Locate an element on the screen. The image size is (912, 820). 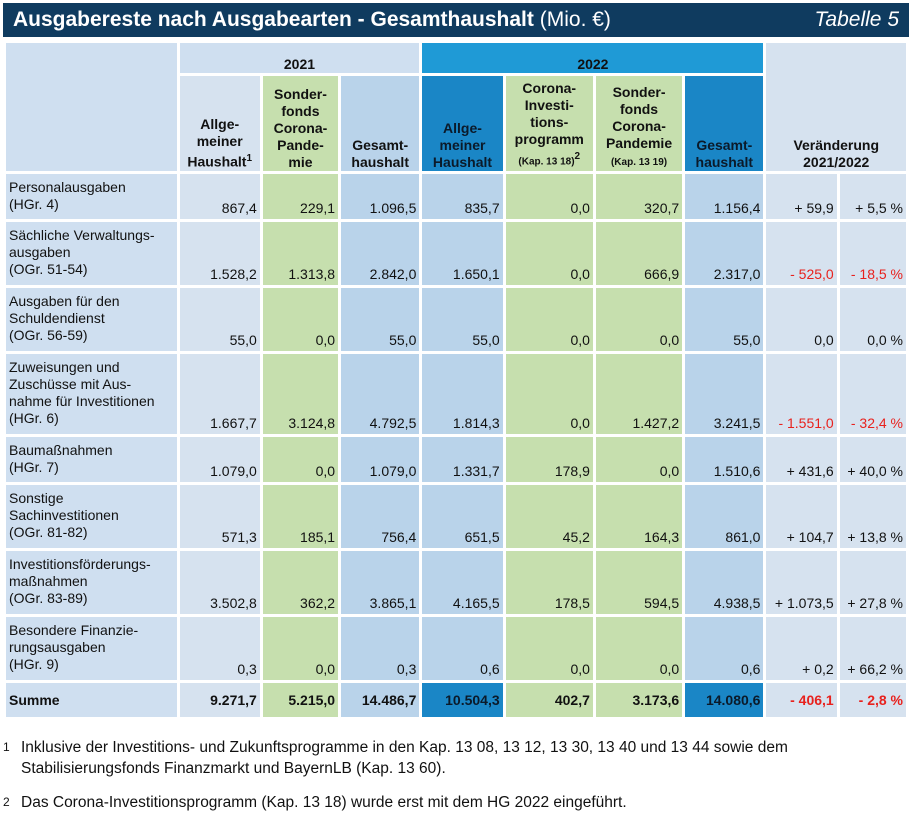
cell-s21: 1.313,8 is located at coordinates (300, 252).